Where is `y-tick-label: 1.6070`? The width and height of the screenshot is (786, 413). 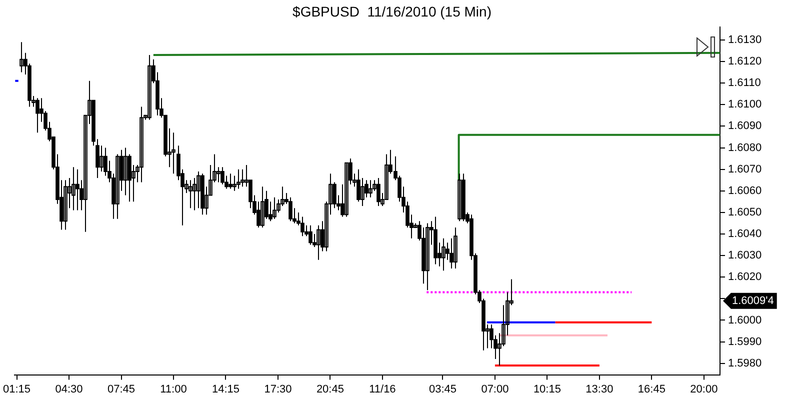 y-tick-label: 1.6070 is located at coordinates (745, 169).